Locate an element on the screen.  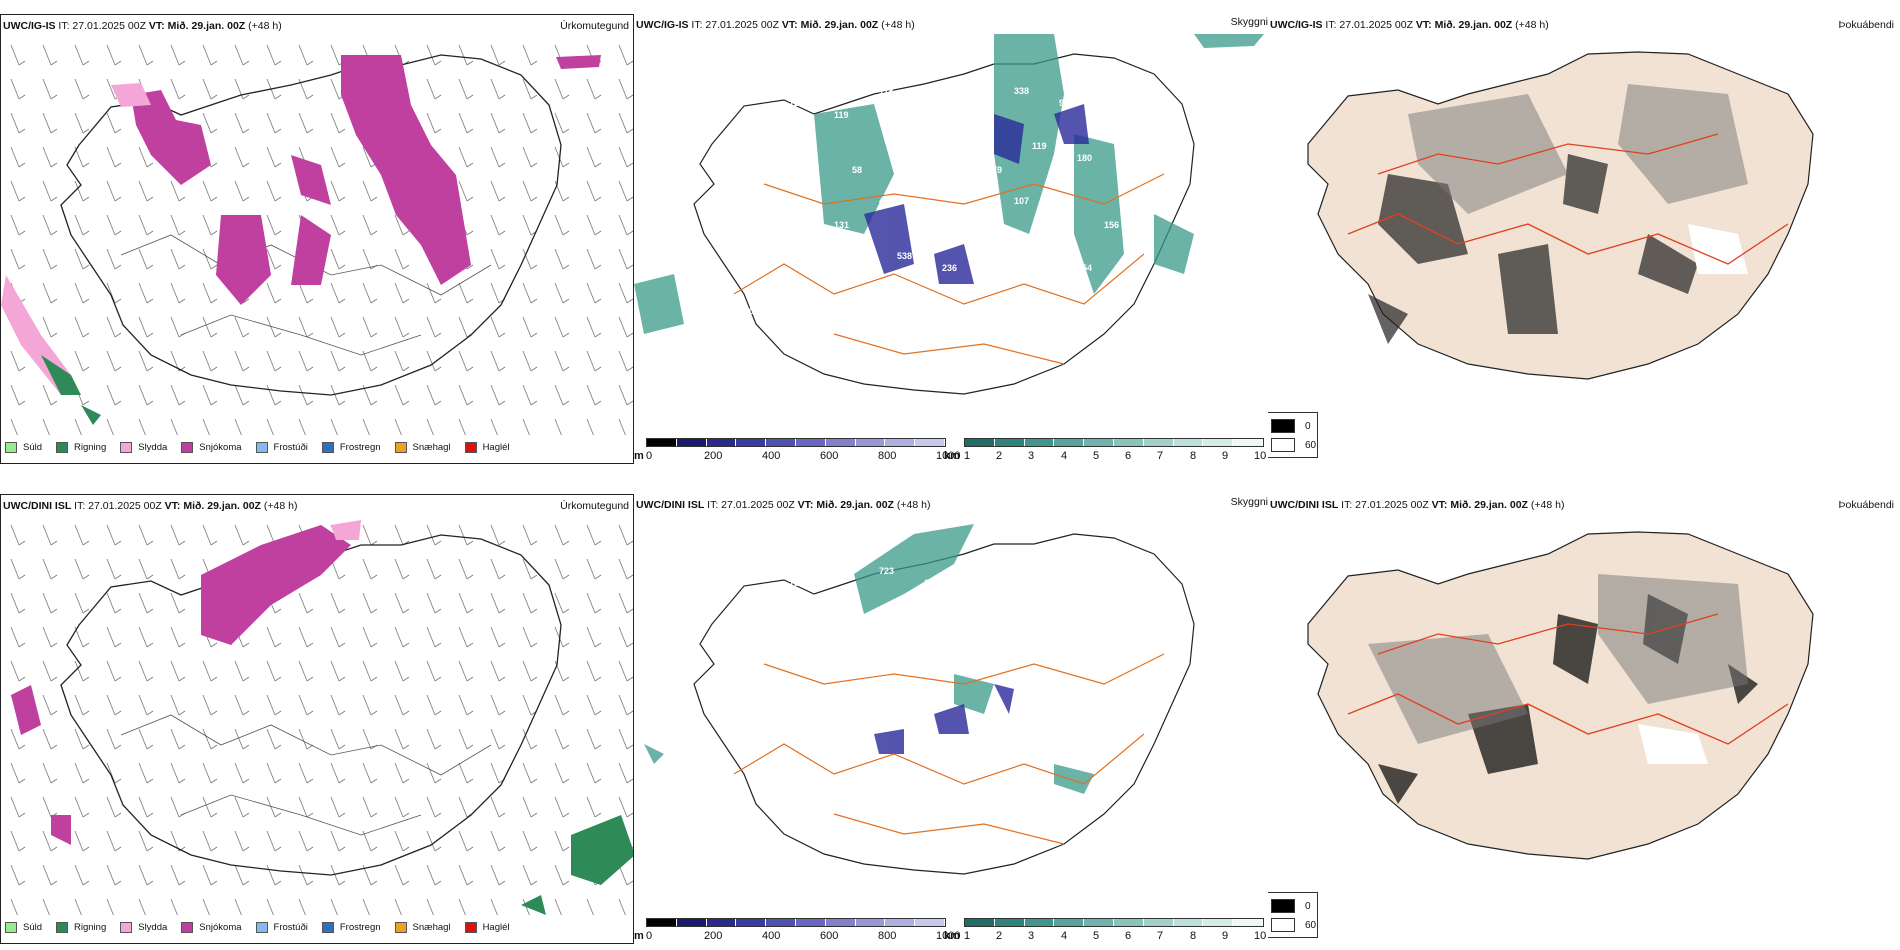
legend-item: Súld is located at coordinates (23, 447).